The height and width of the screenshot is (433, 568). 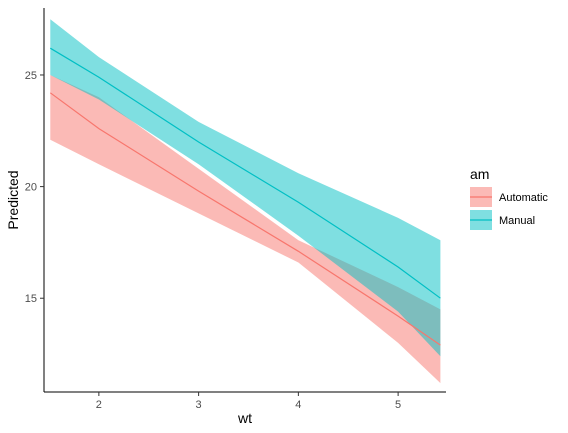 I want to click on legend-item-manual: Manual, so click(x=502, y=220).